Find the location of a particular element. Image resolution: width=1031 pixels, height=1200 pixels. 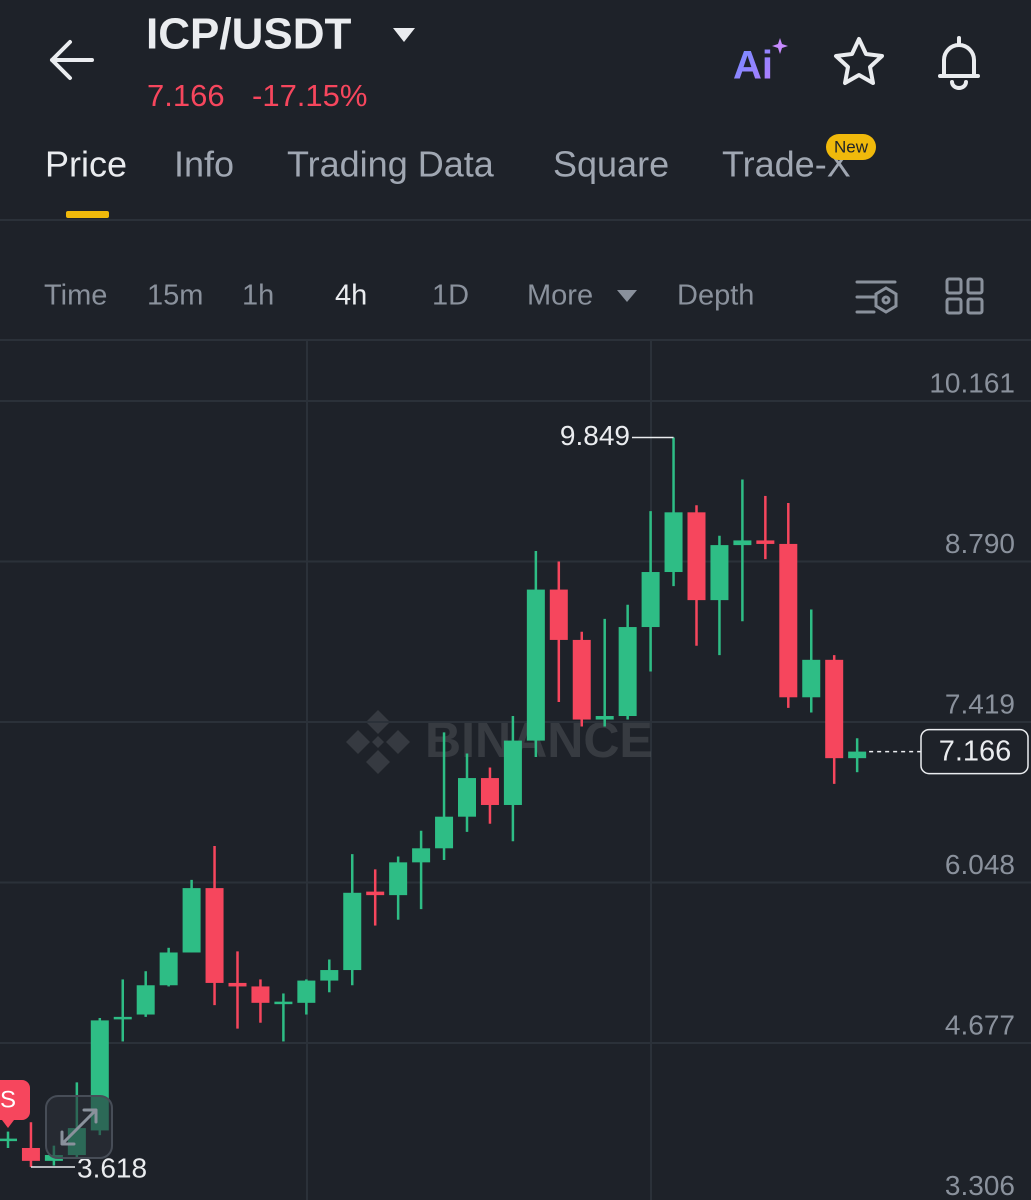

interval: 15m is located at coordinates (175, 296).